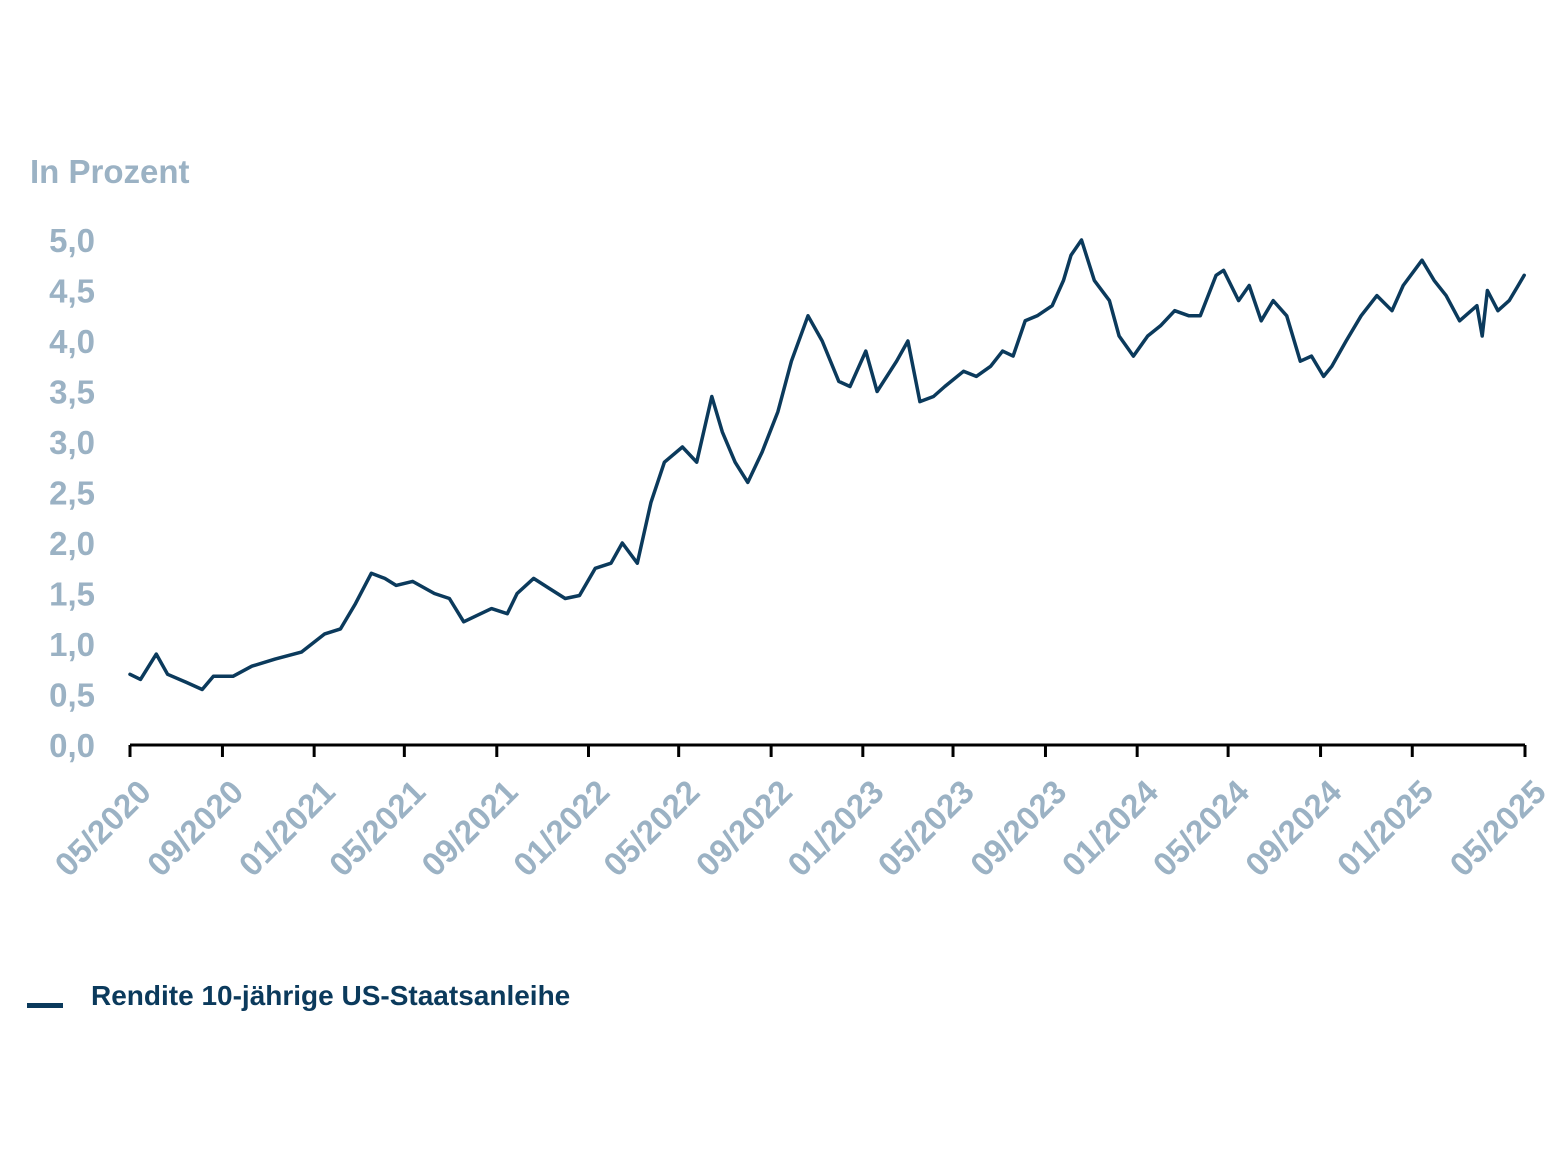  I want to click on y-tick-label: 0,5, so click(72, 695).